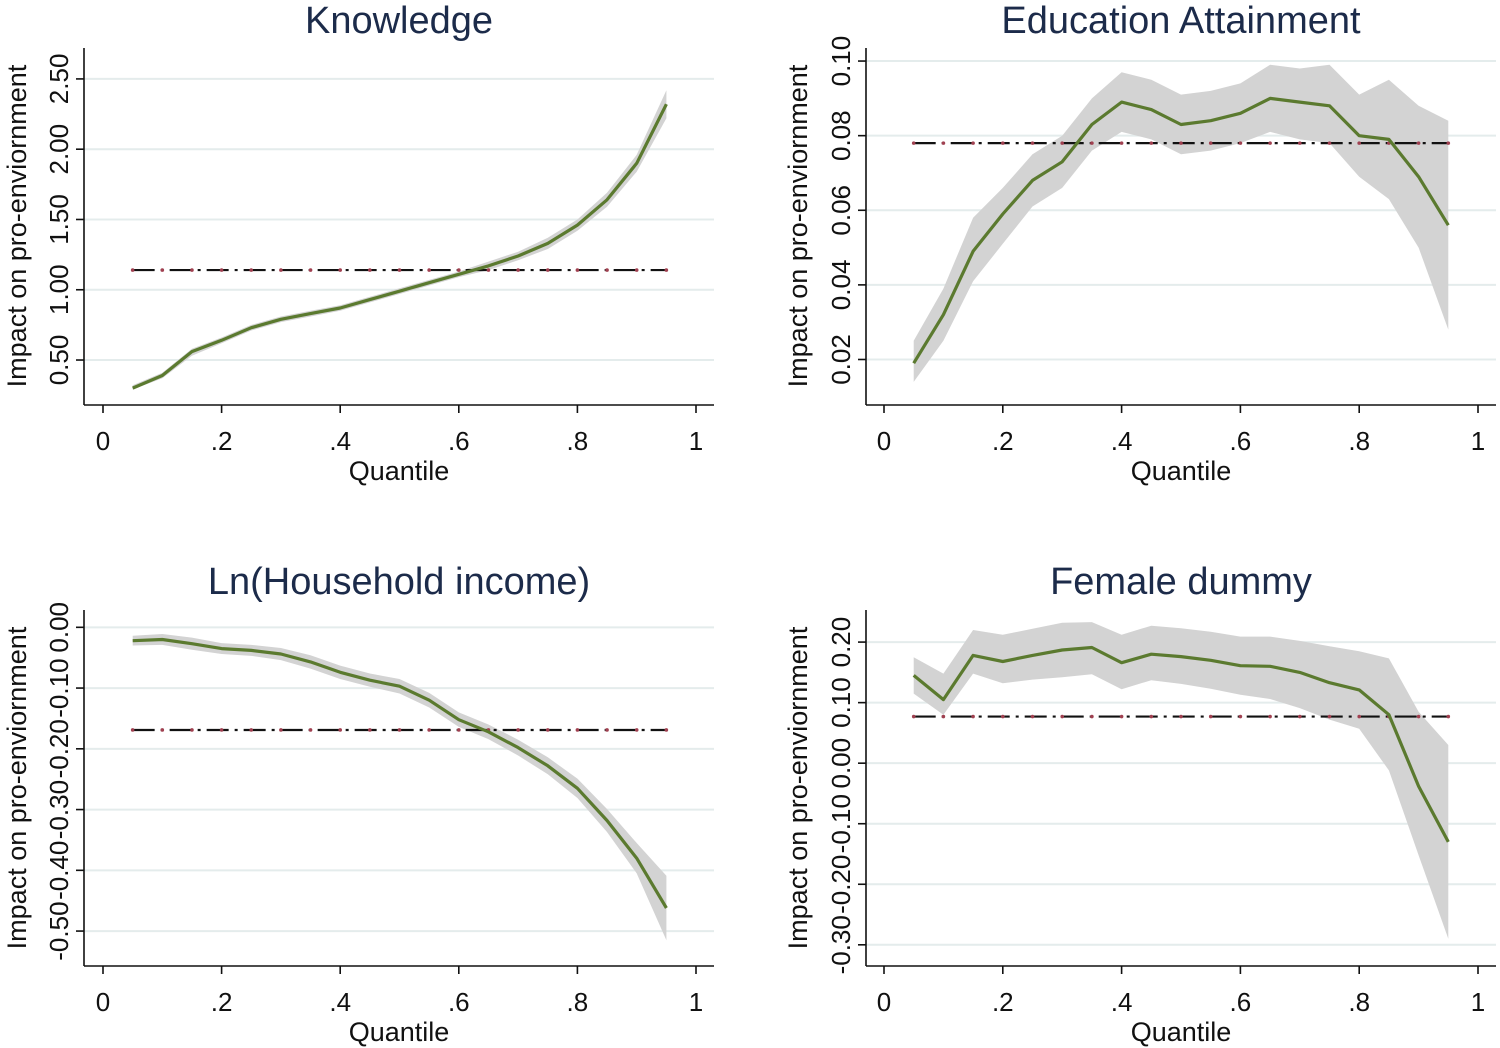  Describe the element at coordinates (59, 289) in the screenshot. I see `y-tick-label: 1.00` at that location.